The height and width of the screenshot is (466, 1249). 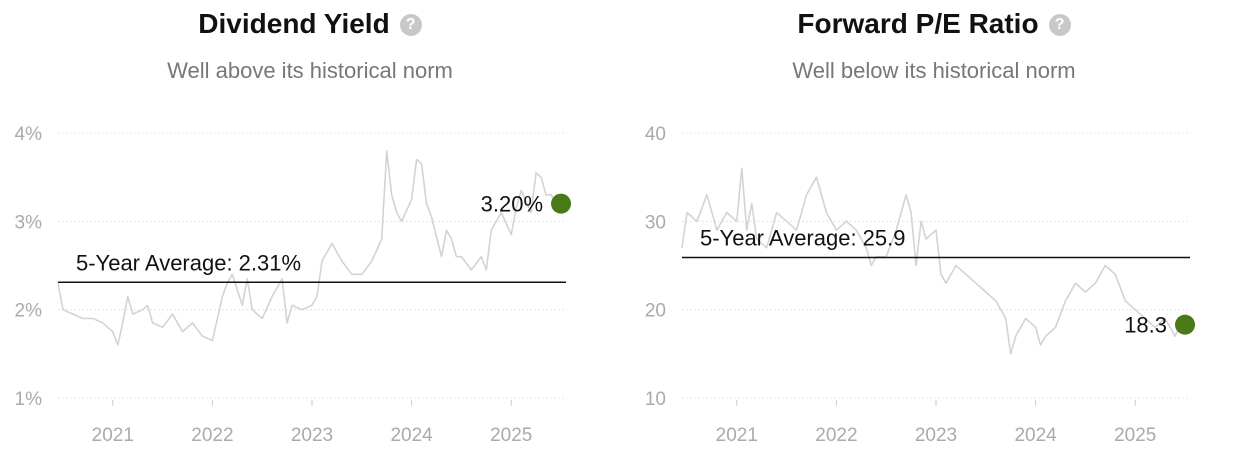 What do you see at coordinates (655, 134) in the screenshot?
I see `y-tick-label: 40` at bounding box center [655, 134].